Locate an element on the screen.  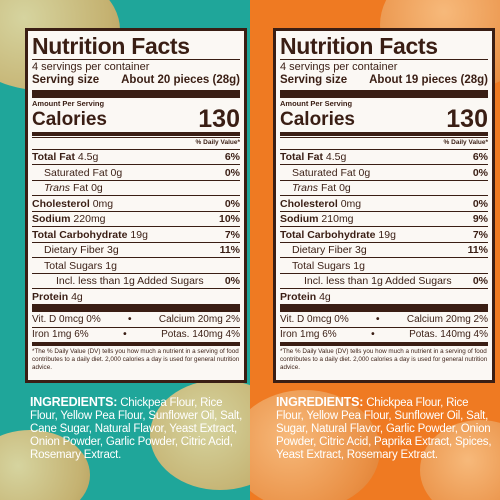
sodium-label: Sodium is located at coordinates (299, 219).